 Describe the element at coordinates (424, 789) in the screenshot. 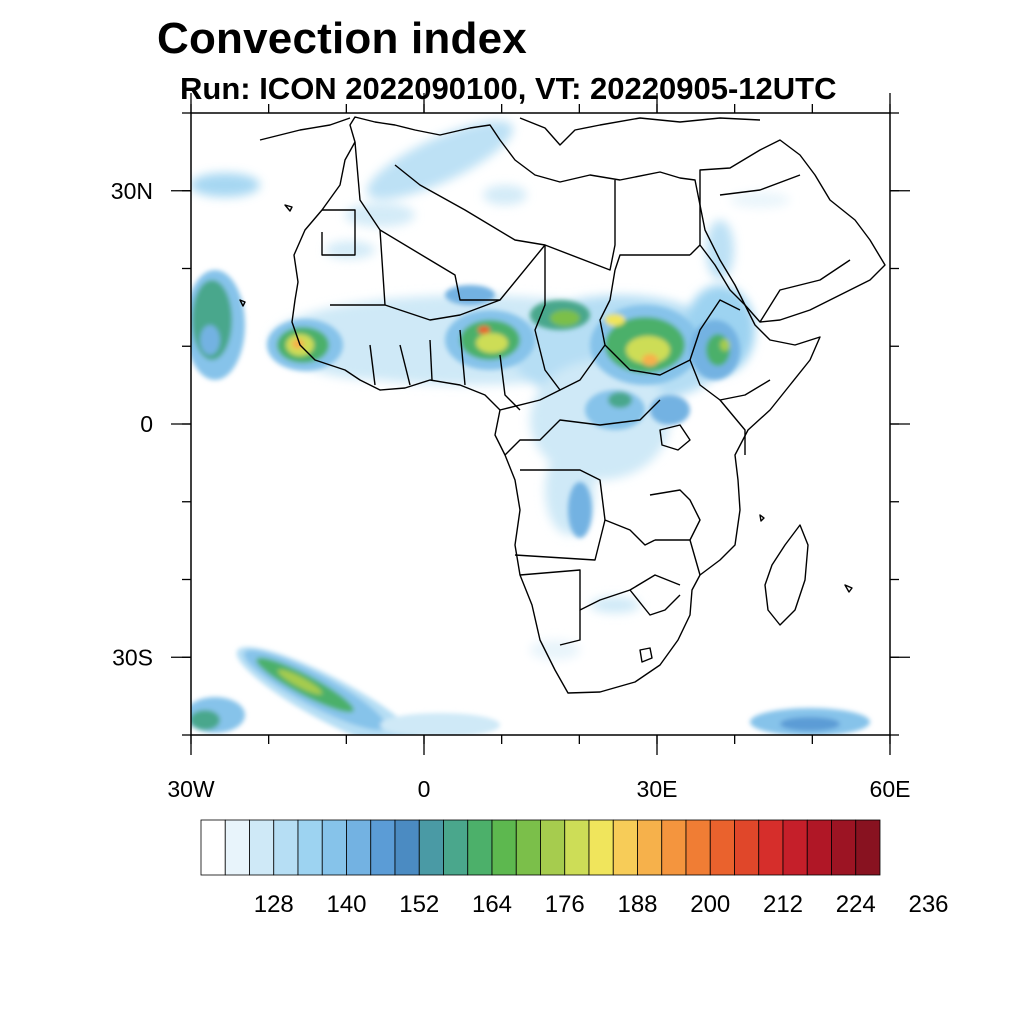

I see `lon-tick-label: 0` at that location.